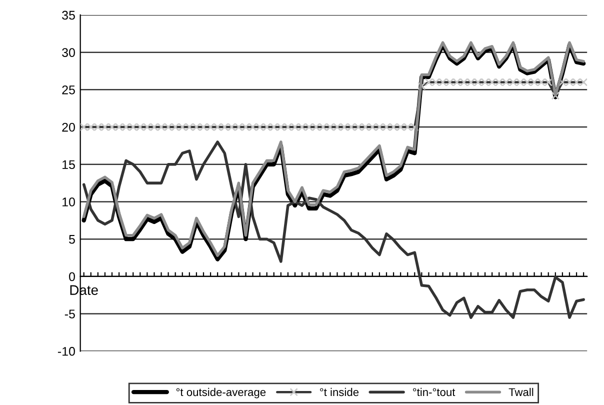  What do you see at coordinates (68, 89) in the screenshot?
I see `y-tick-label: 25` at bounding box center [68, 89].